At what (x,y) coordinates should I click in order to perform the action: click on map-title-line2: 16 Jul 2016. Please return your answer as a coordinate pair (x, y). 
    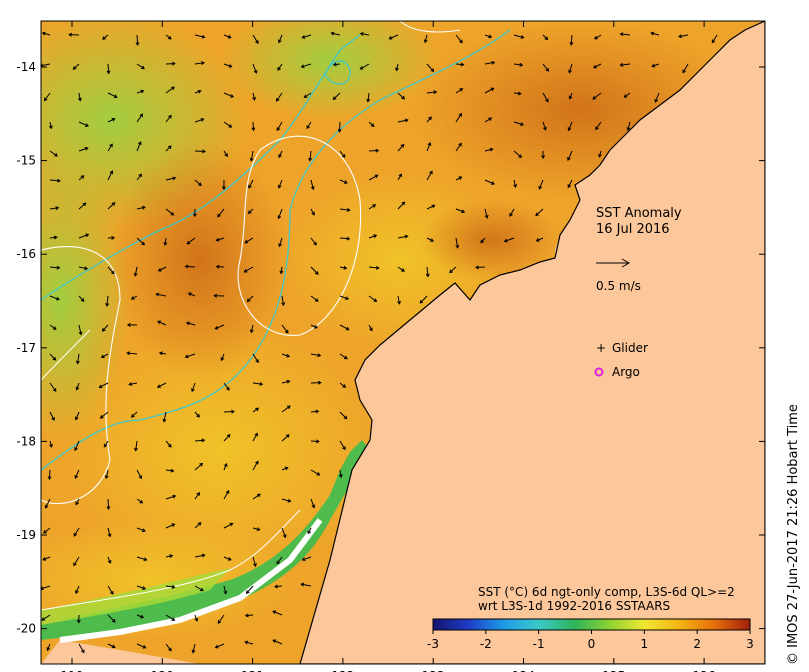
    Looking at the image, I should click on (633, 229).